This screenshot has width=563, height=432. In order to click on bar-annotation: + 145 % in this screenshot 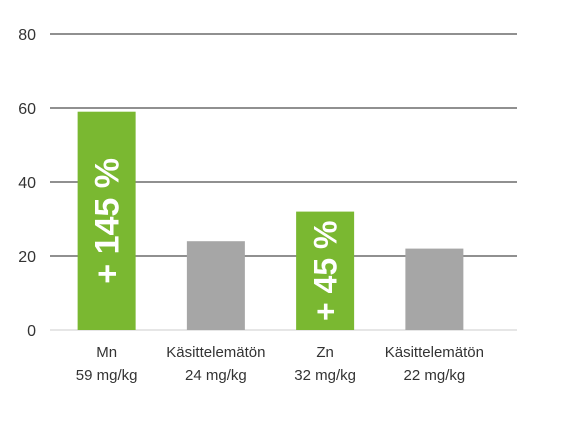, I will do `click(108, 221)`.